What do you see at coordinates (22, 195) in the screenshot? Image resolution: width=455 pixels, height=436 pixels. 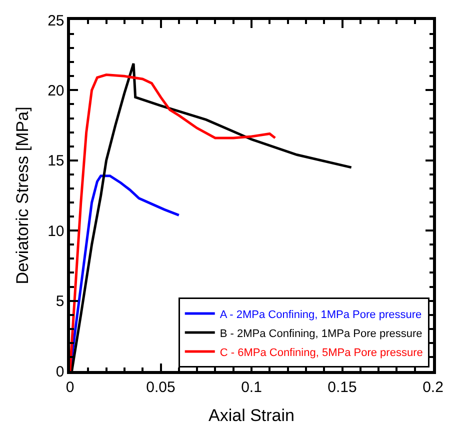 I see `y-axis-title: Deviatoric Stress [MPa]` at bounding box center [22, 195].